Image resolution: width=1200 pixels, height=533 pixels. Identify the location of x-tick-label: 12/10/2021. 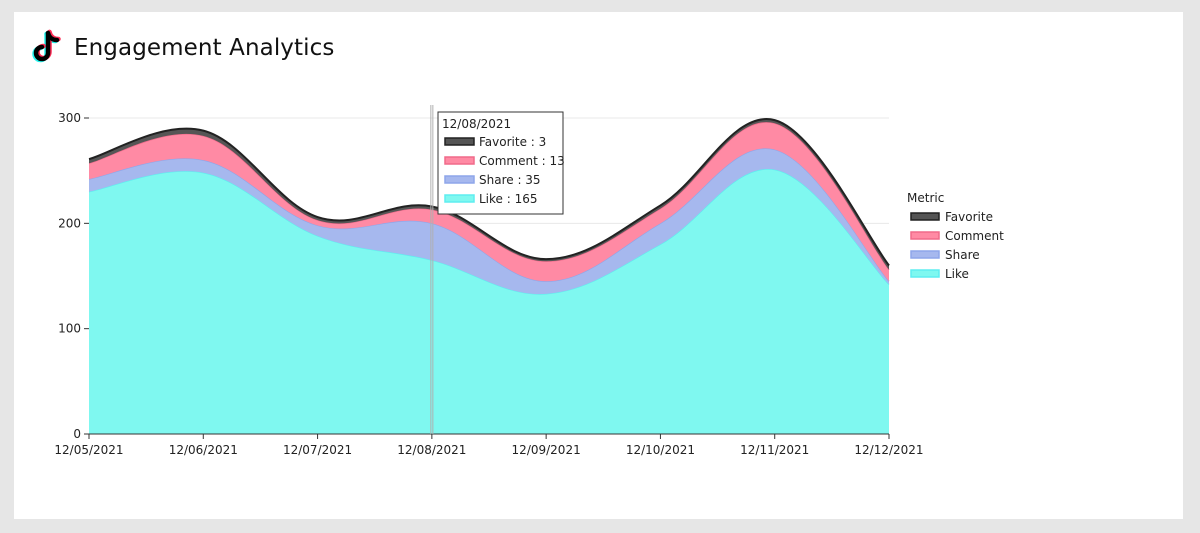
(660, 450).